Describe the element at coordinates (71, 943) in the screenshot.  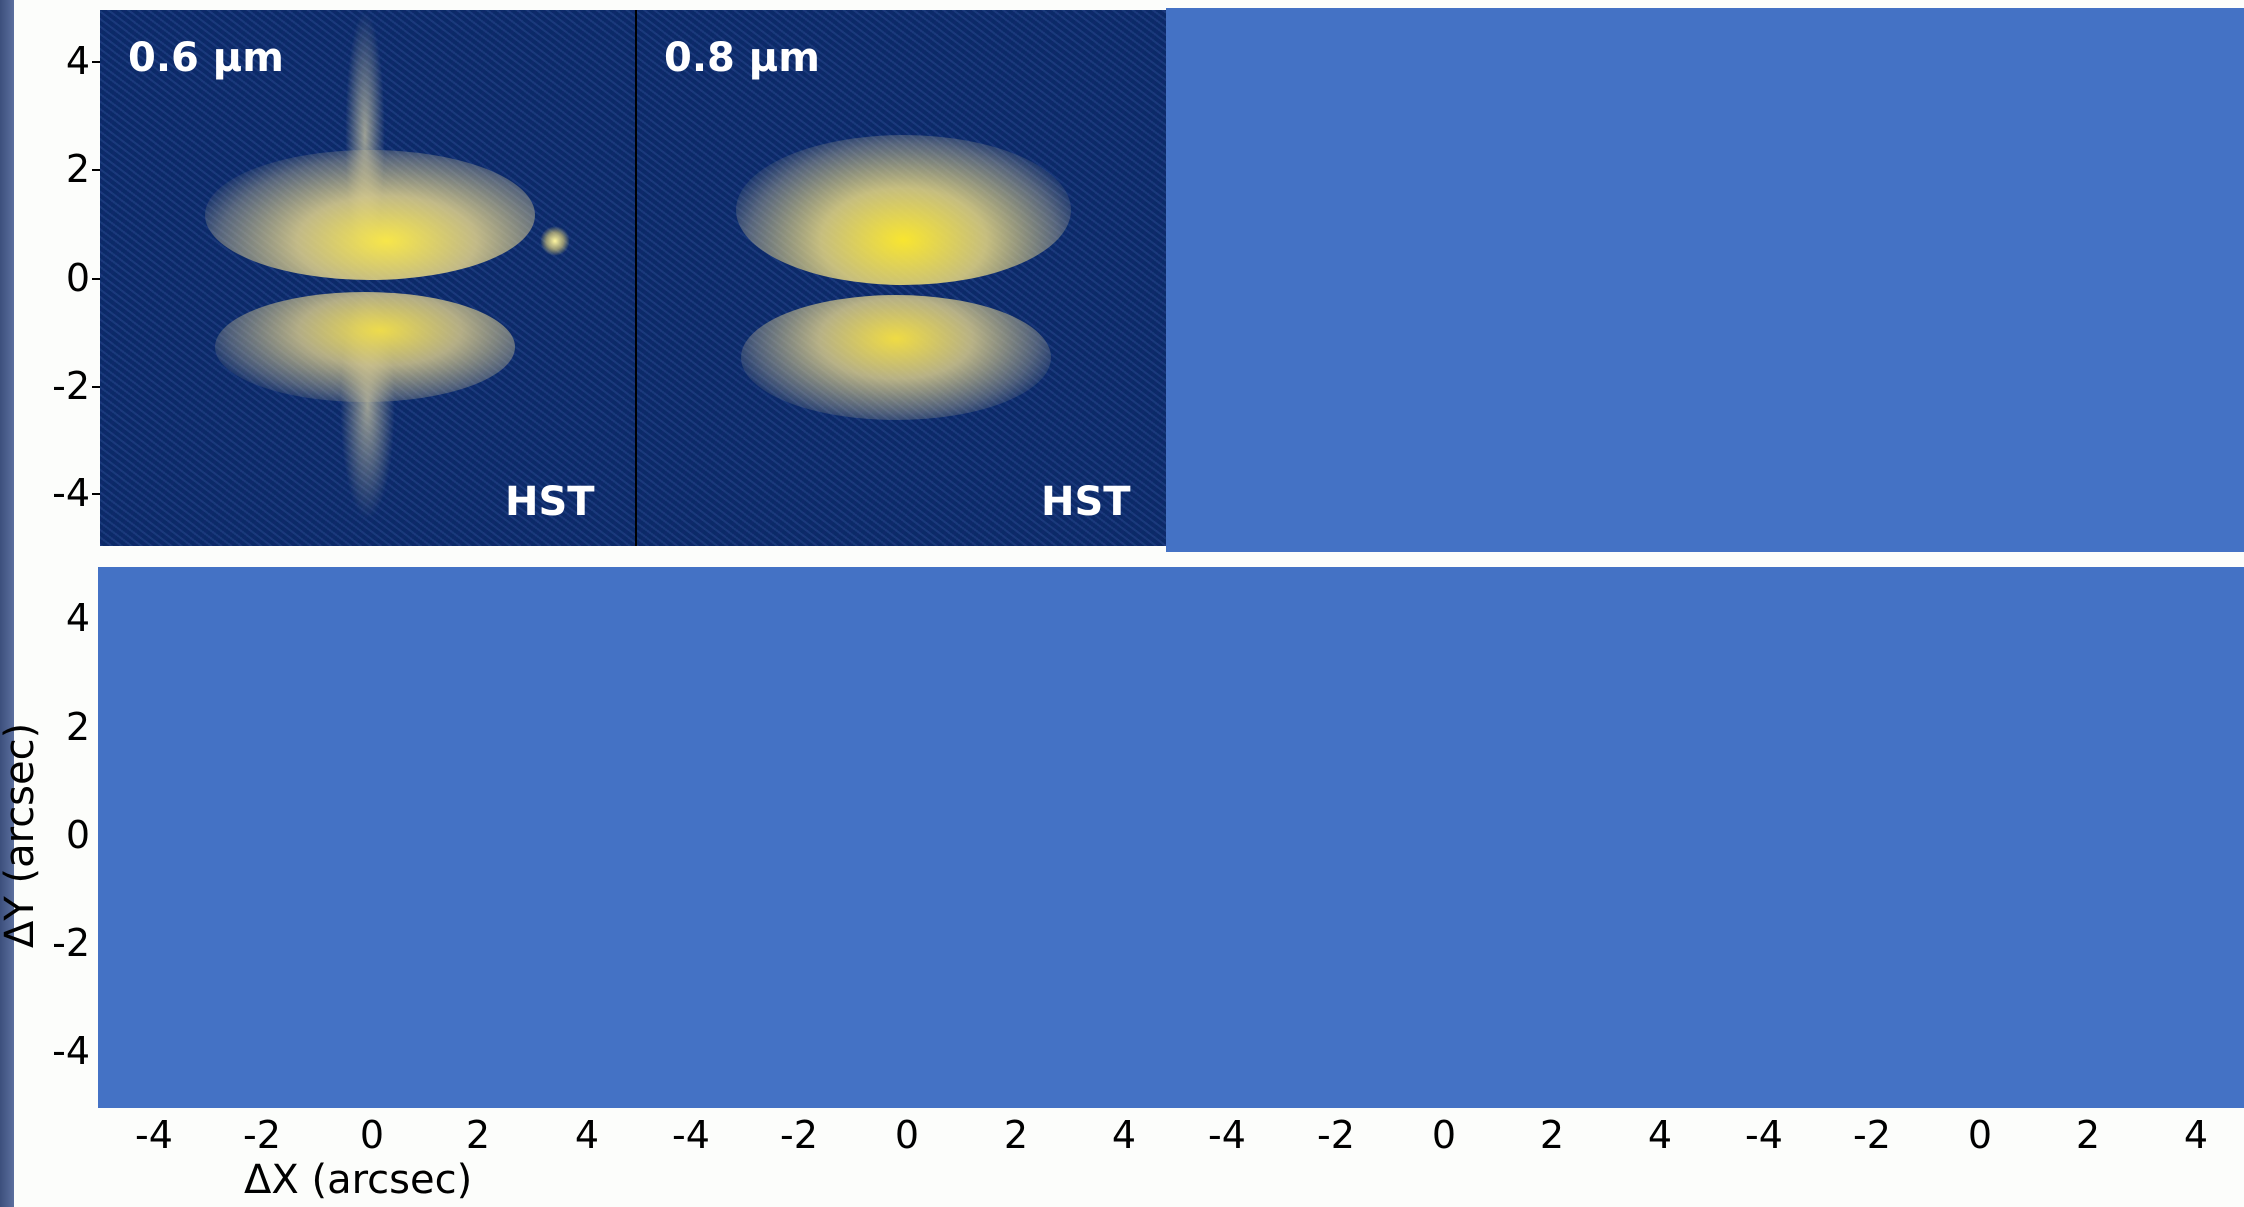
I see `ytick-bottom-m2: -2` at that location.